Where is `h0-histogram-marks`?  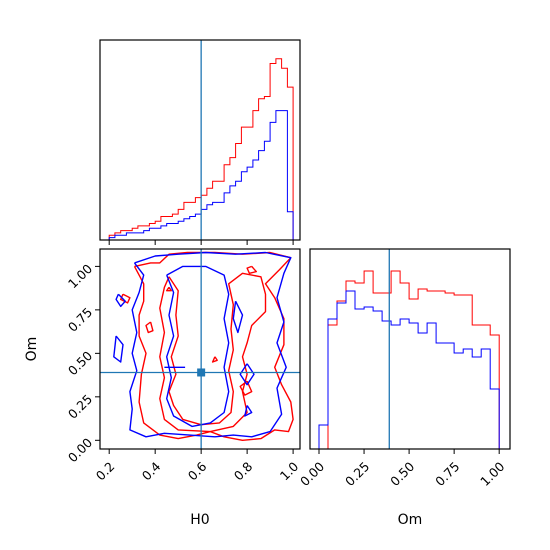 h0-histogram-marks is located at coordinates (201, 140).